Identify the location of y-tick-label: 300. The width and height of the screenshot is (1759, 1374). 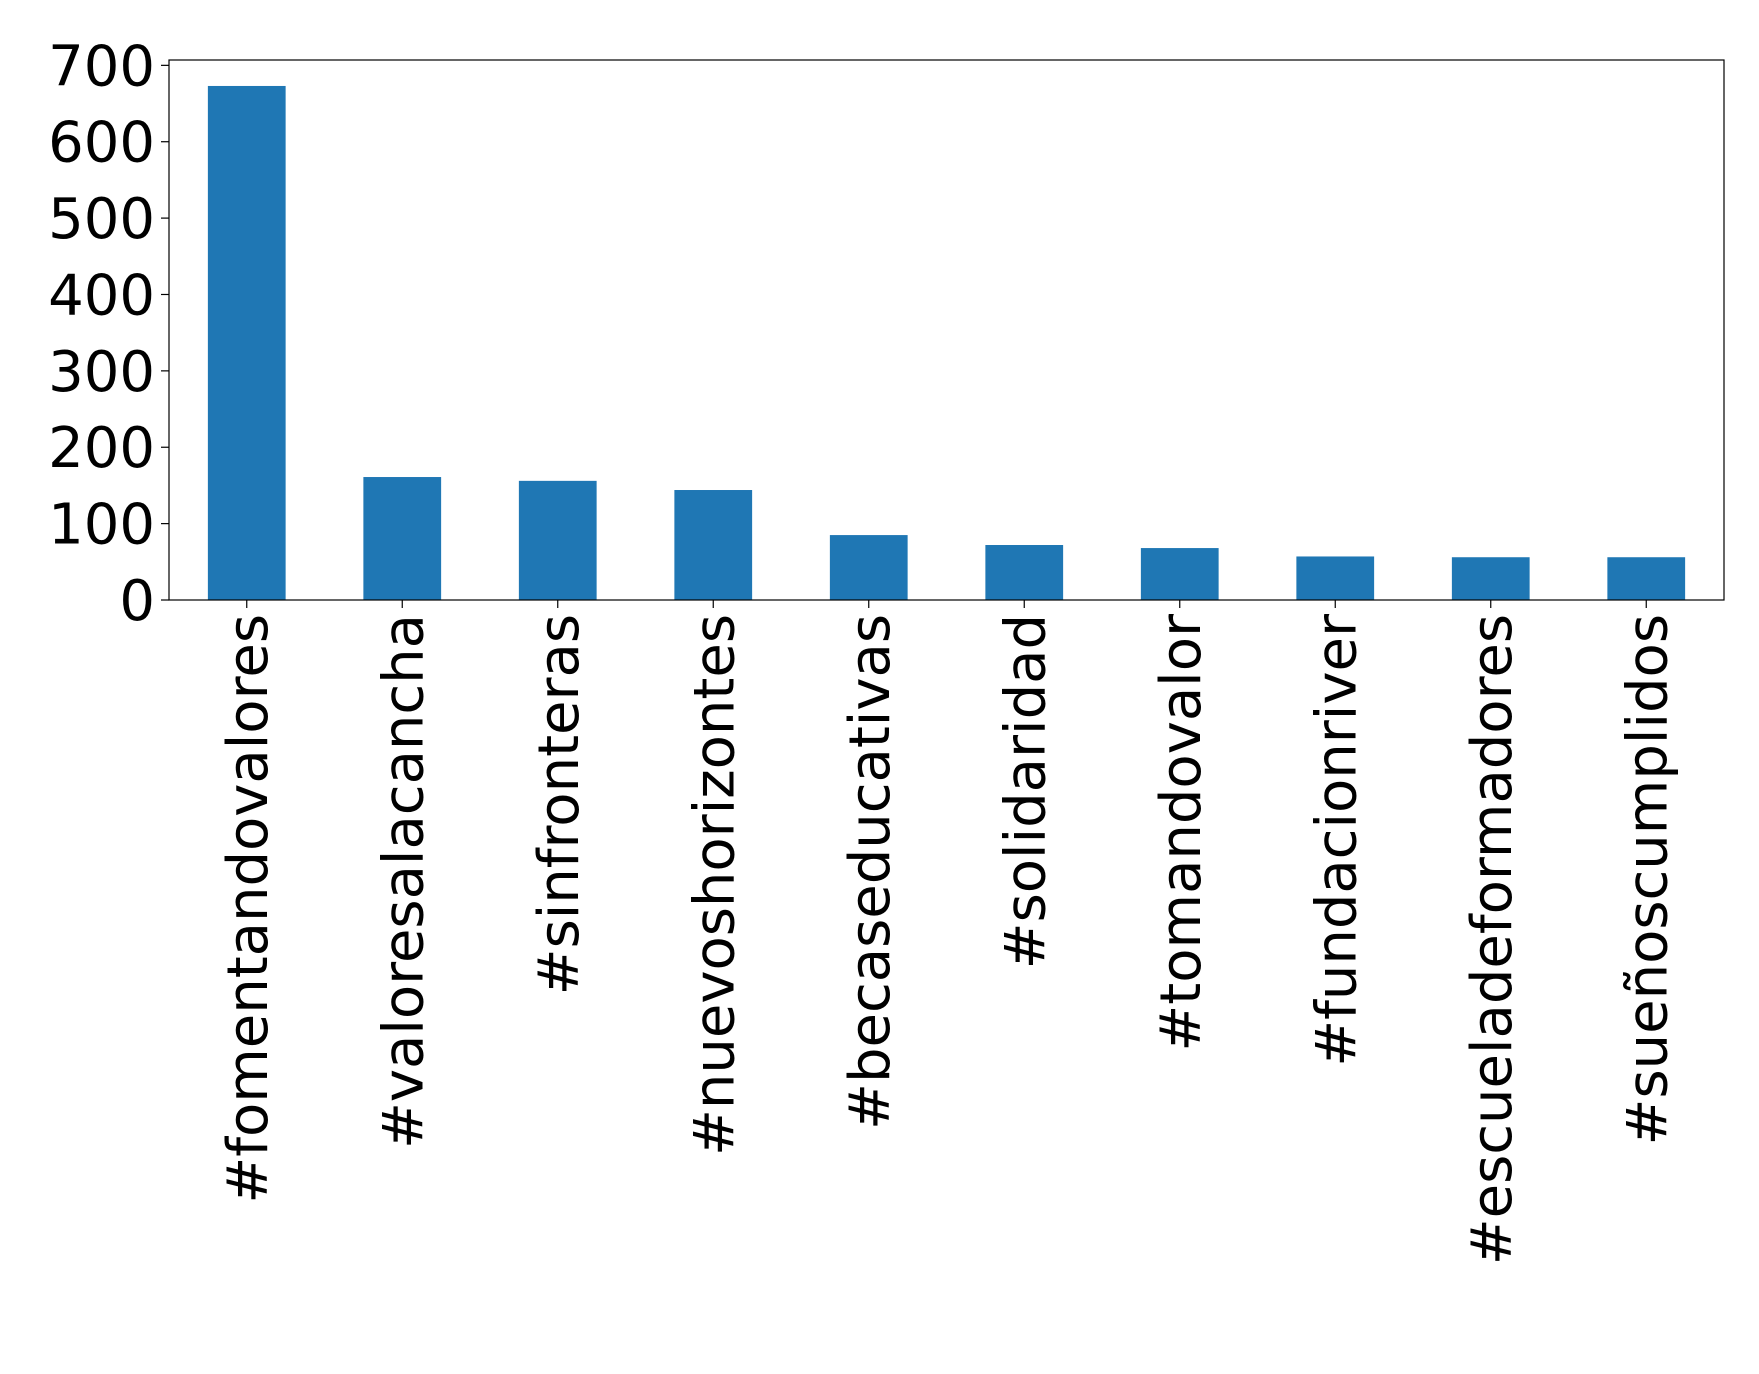
(101, 372).